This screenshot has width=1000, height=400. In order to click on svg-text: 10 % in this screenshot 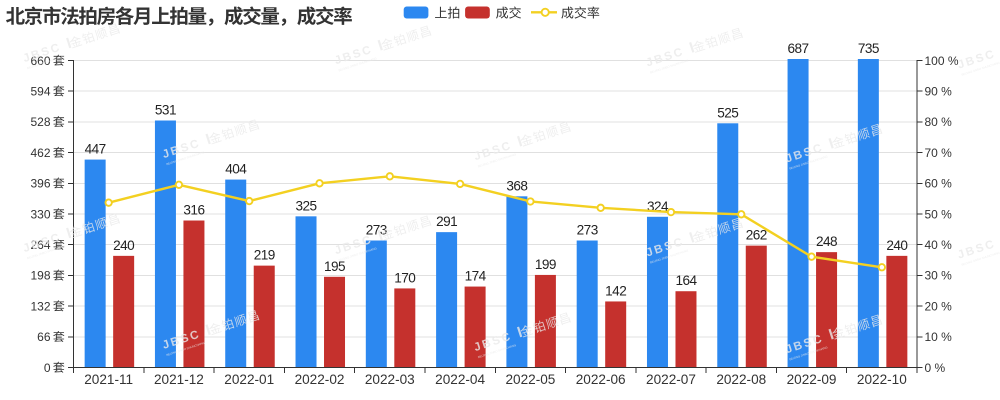, I will do `click(939, 337)`.